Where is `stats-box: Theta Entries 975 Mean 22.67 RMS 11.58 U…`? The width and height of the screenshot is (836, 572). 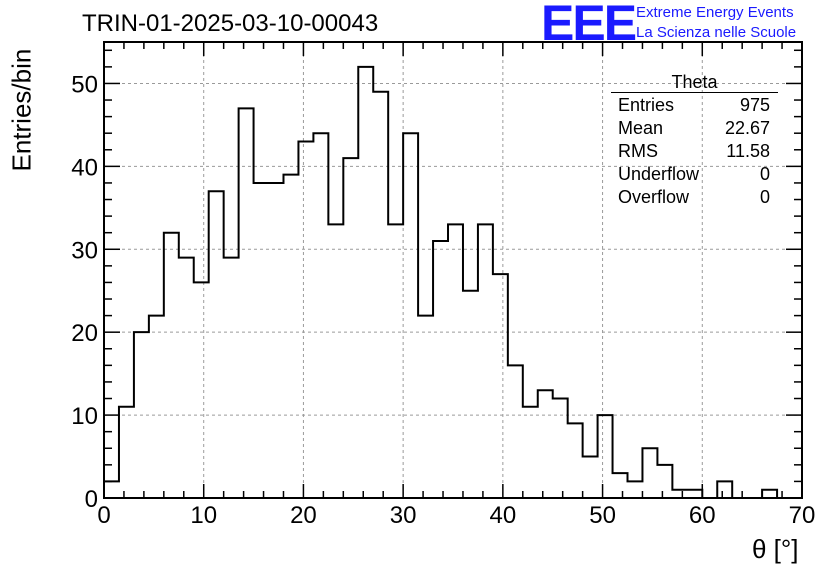
stats-box: Theta Entries 975 Mean 22.67 RMS 11.58 U… is located at coordinates (694, 140).